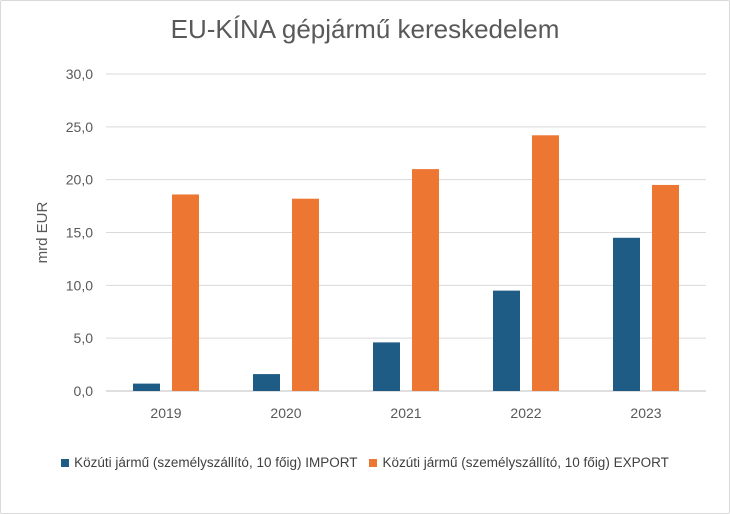 This screenshot has width=730, height=514. I want to click on x-tick-label: 2022, so click(525, 413).